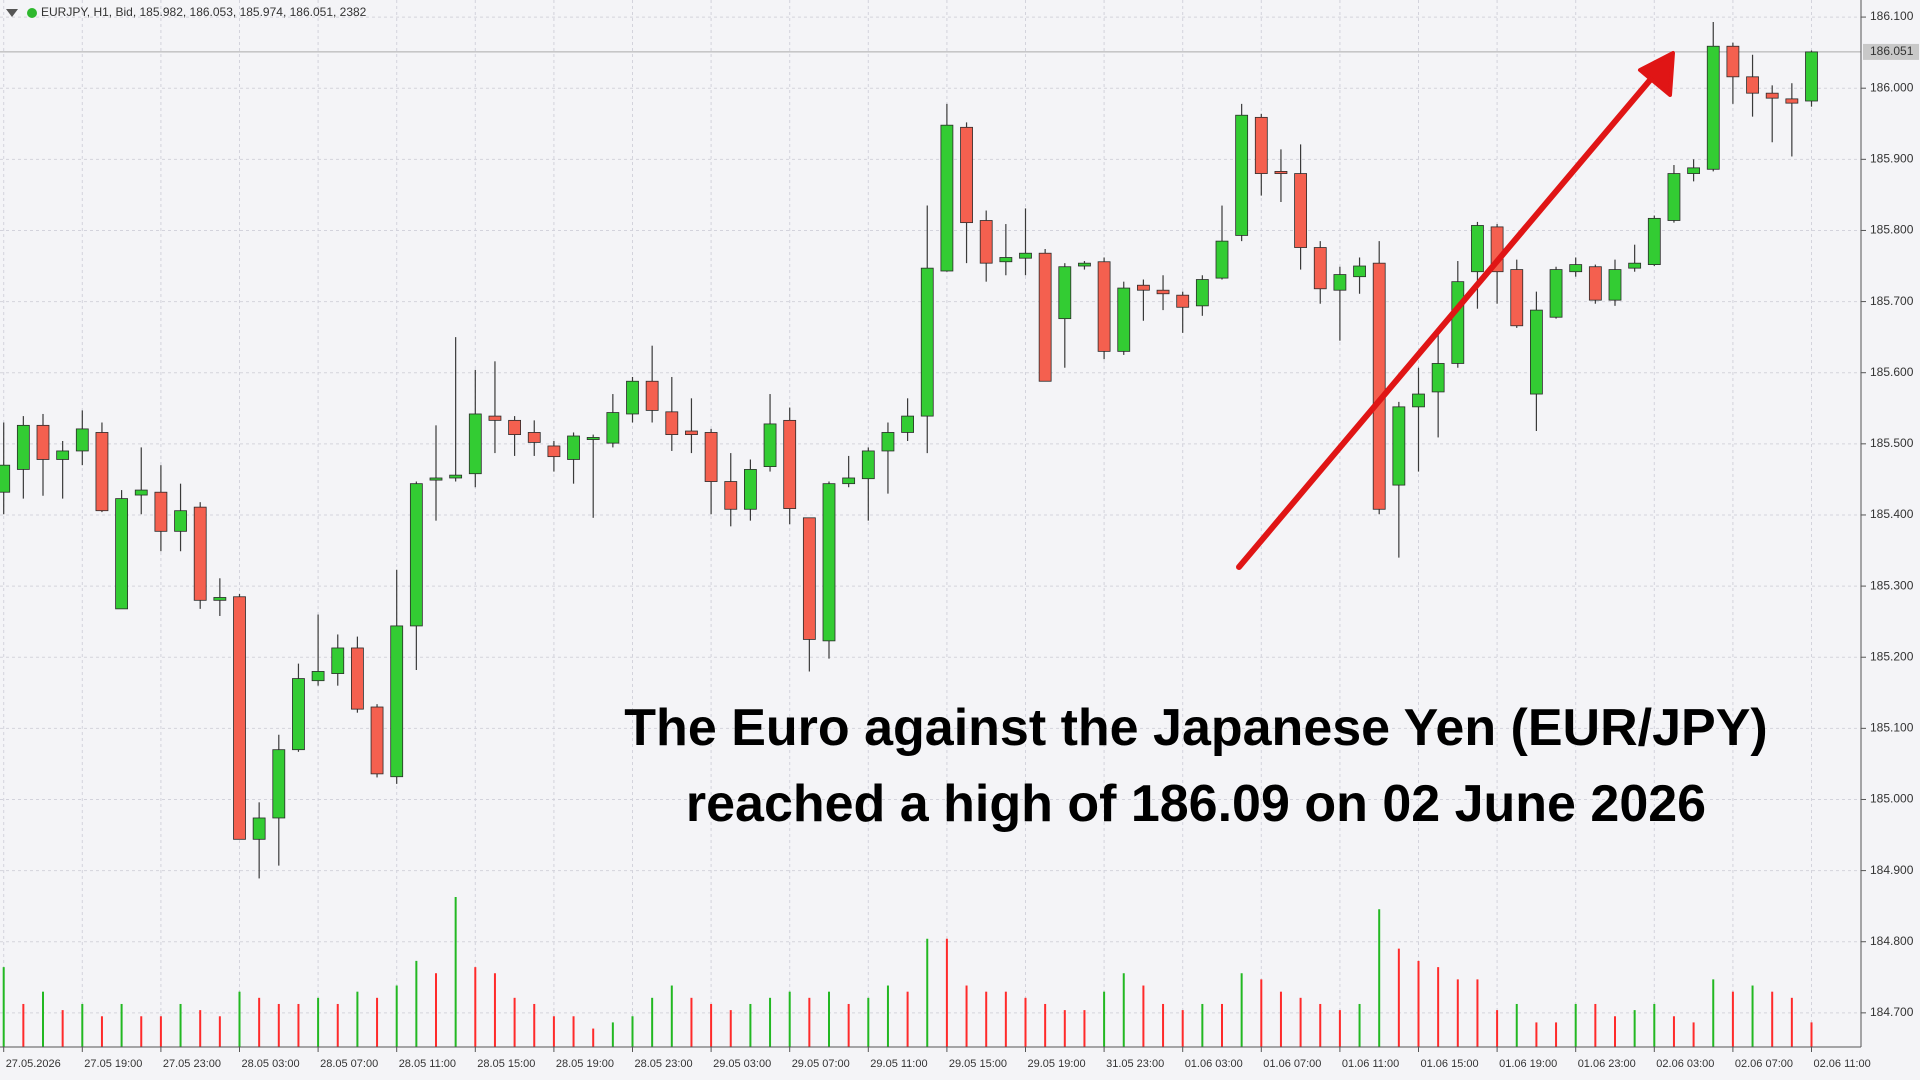 The image size is (1920, 1080). What do you see at coordinates (1892, 87) in the screenshot?
I see `y-tick-label: 186.000` at bounding box center [1892, 87].